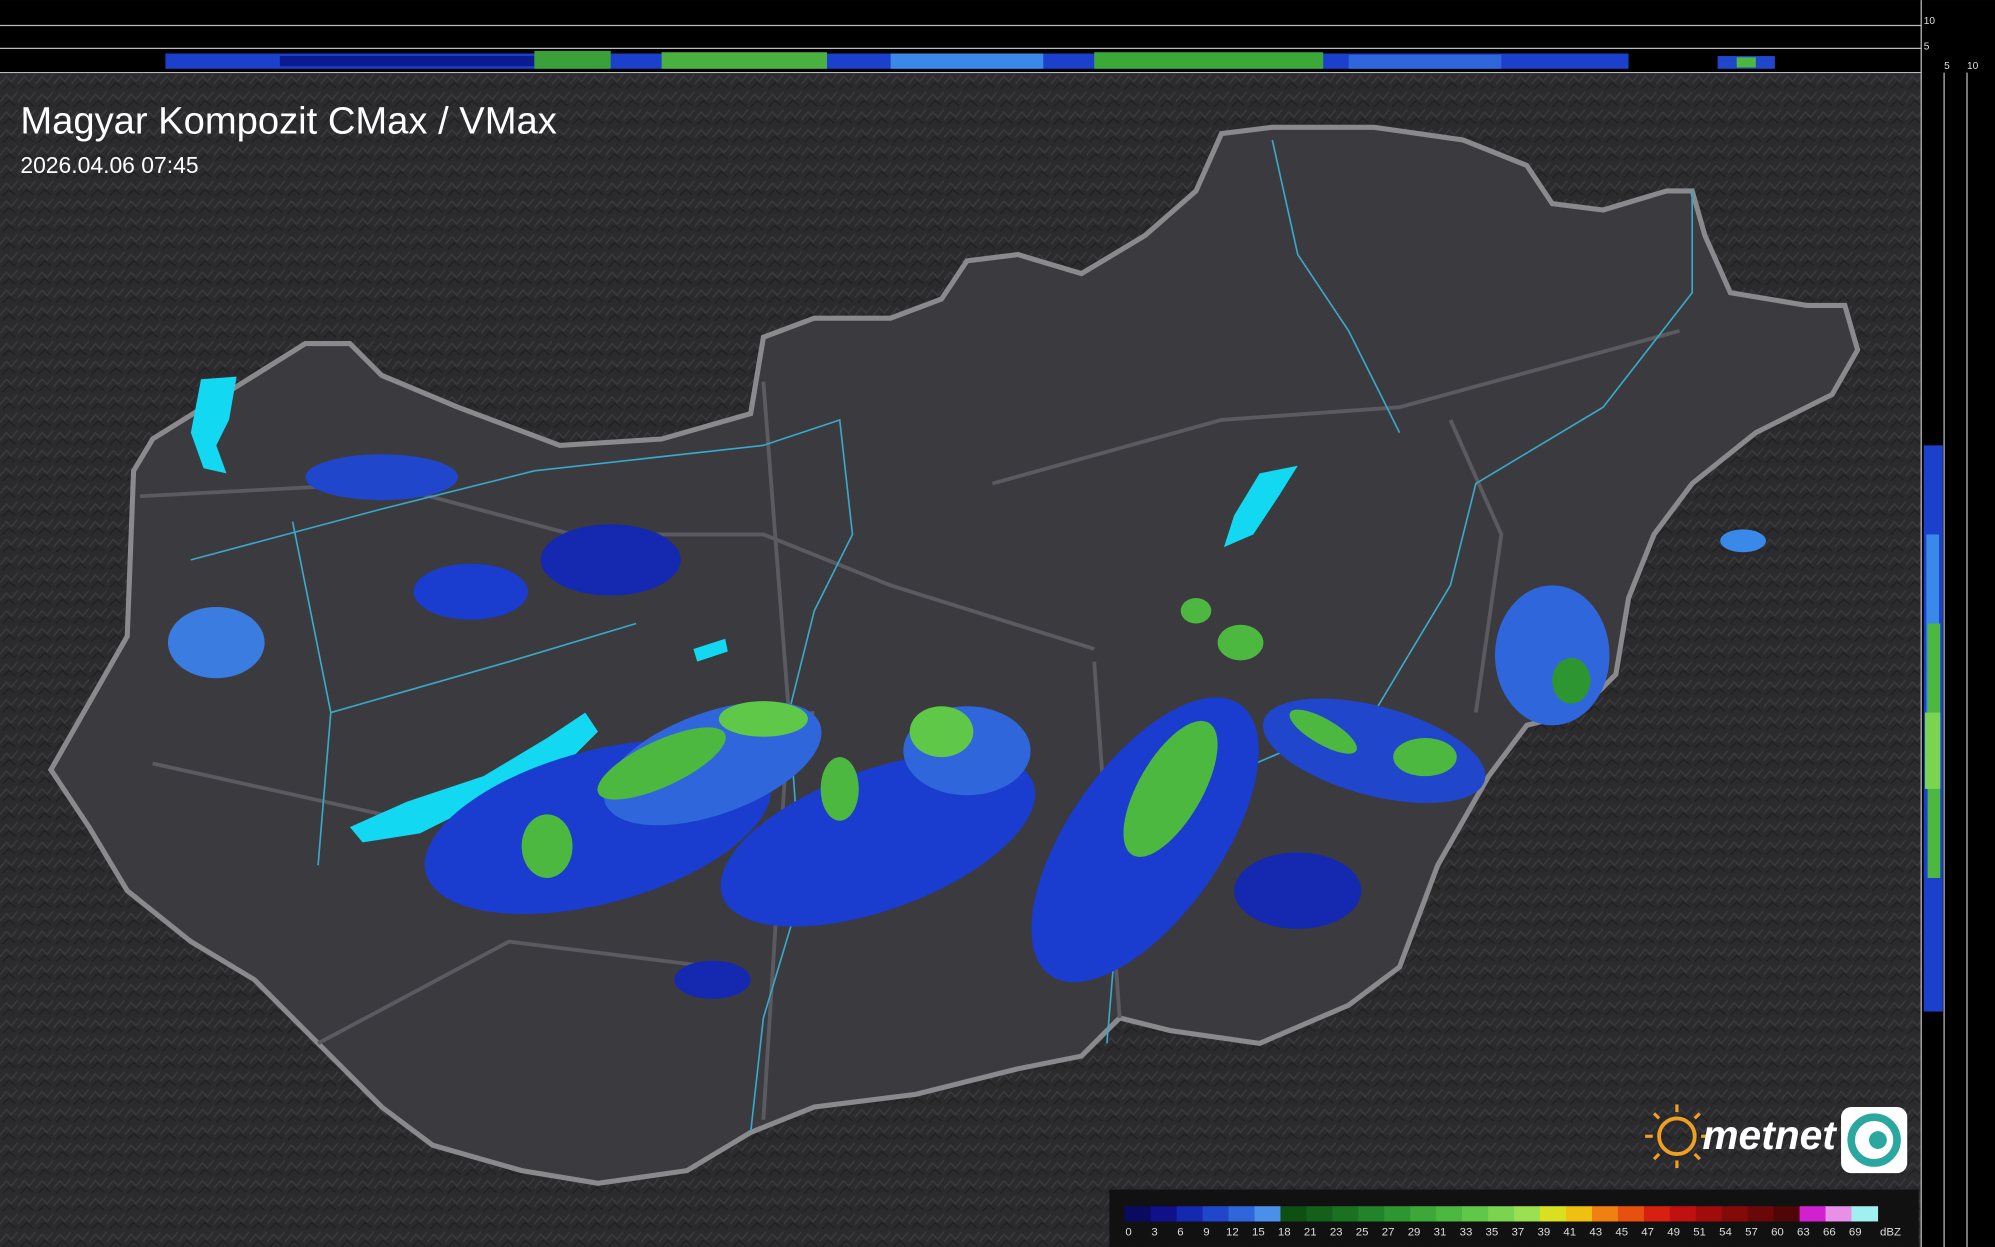 The width and height of the screenshot is (1995, 1247). I want to click on legend-label: 60, so click(1777, 1232).